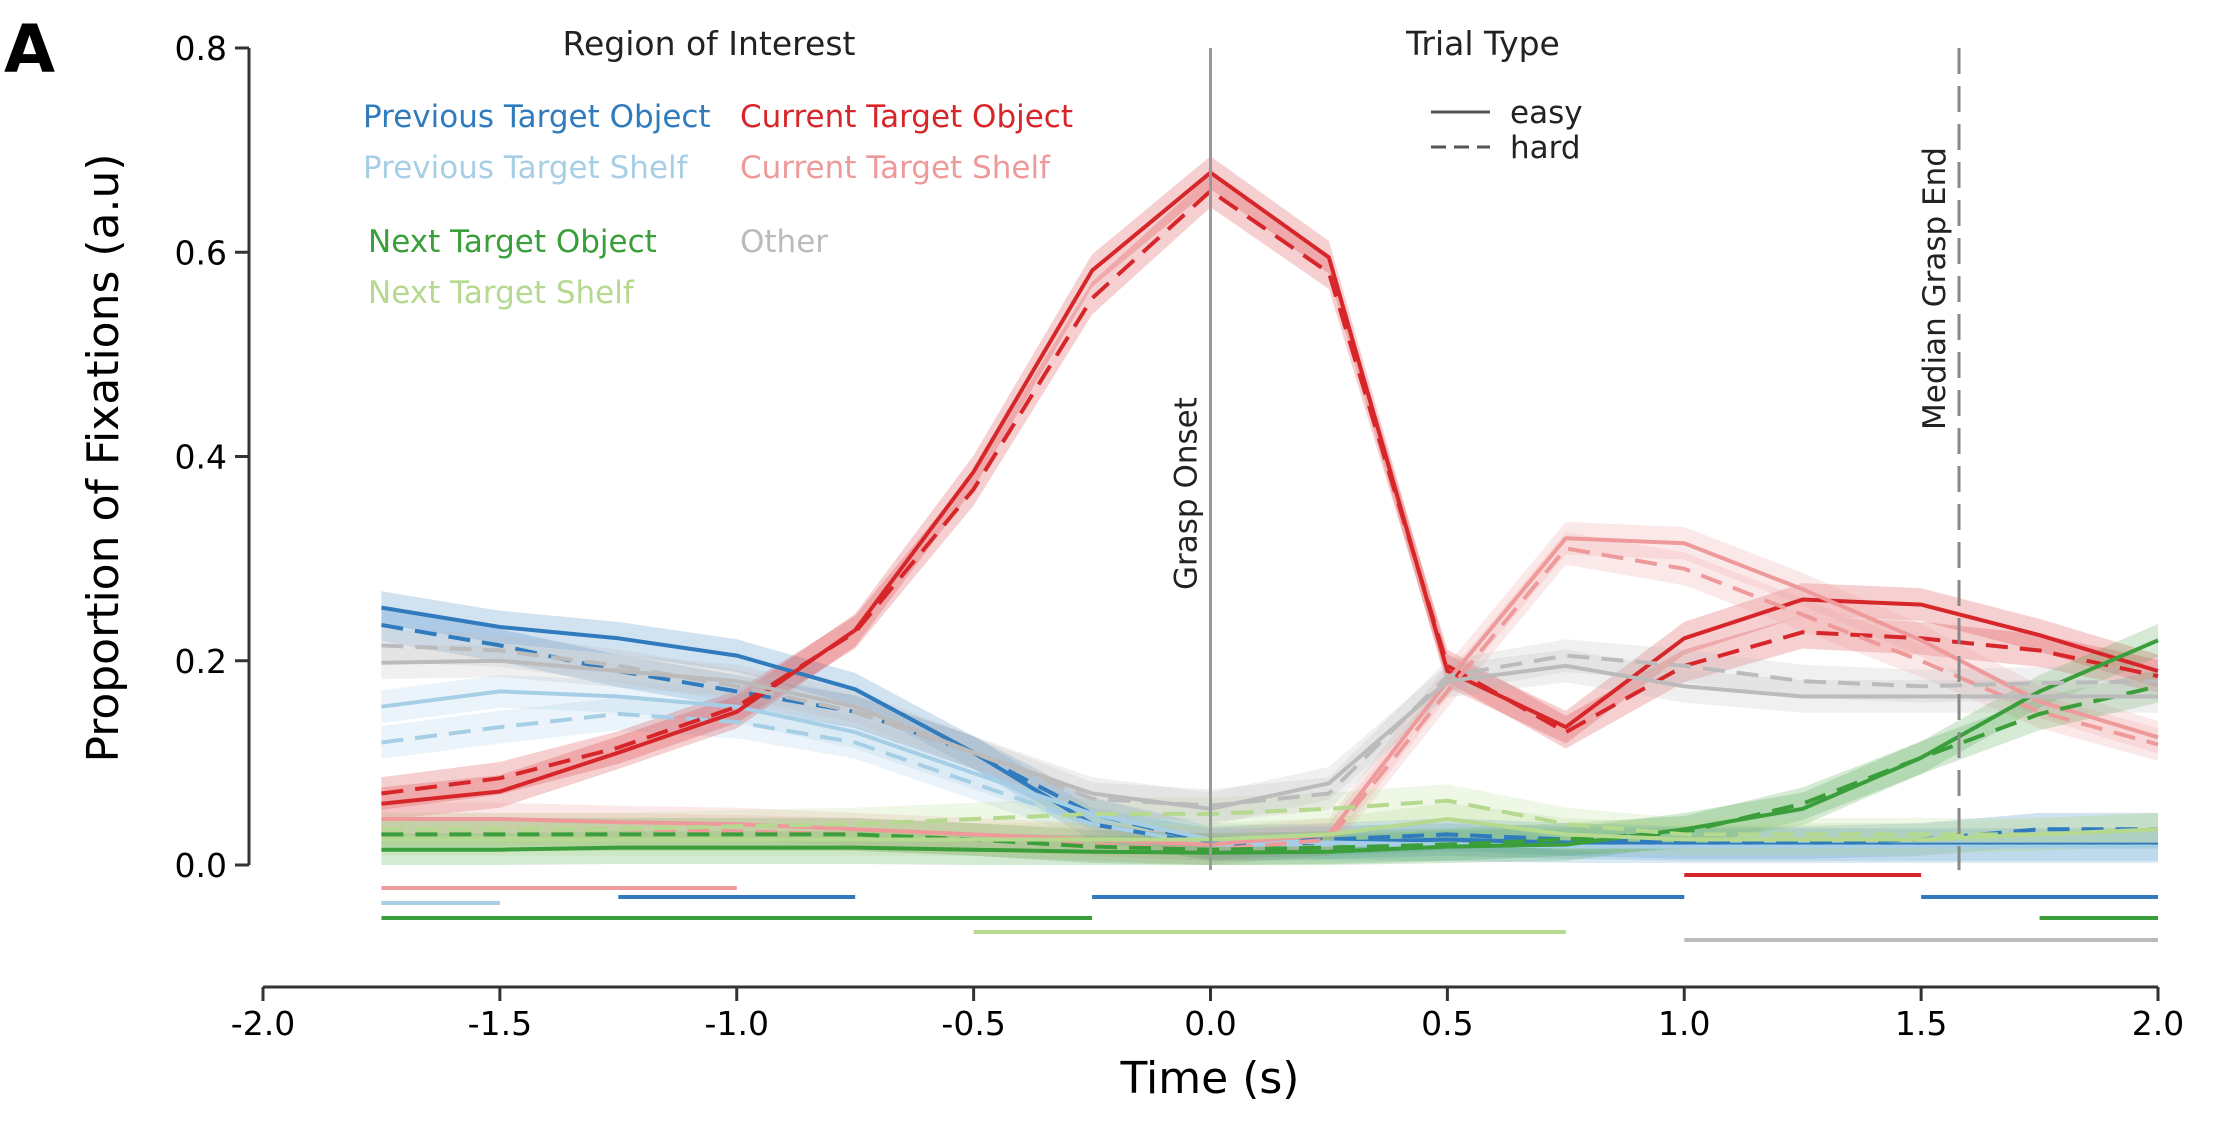 The image size is (2233, 1124). What do you see at coordinates (1447, 1023) in the screenshot?
I see `x-tick-label: 0.5` at bounding box center [1447, 1023].